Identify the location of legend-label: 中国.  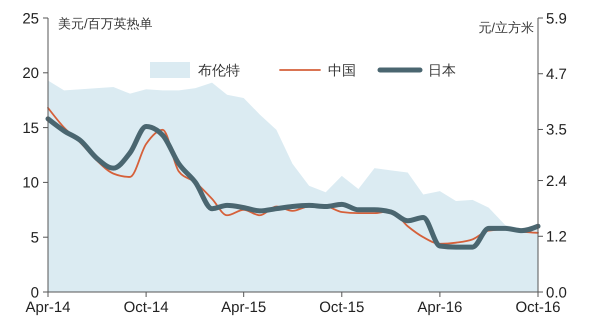
(342, 70).